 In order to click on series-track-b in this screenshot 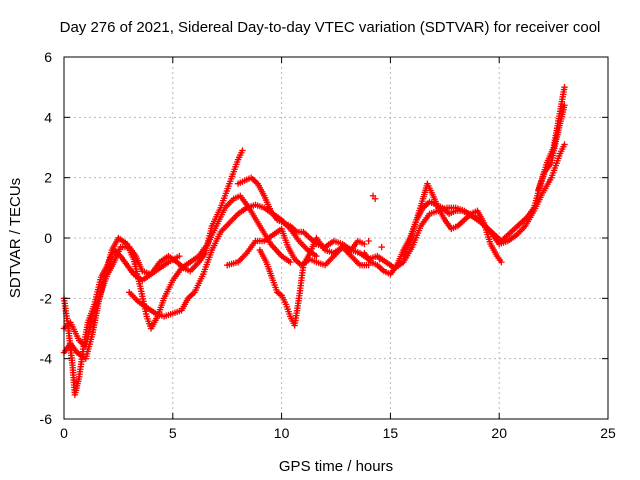, I will do `click(177, 277)`.